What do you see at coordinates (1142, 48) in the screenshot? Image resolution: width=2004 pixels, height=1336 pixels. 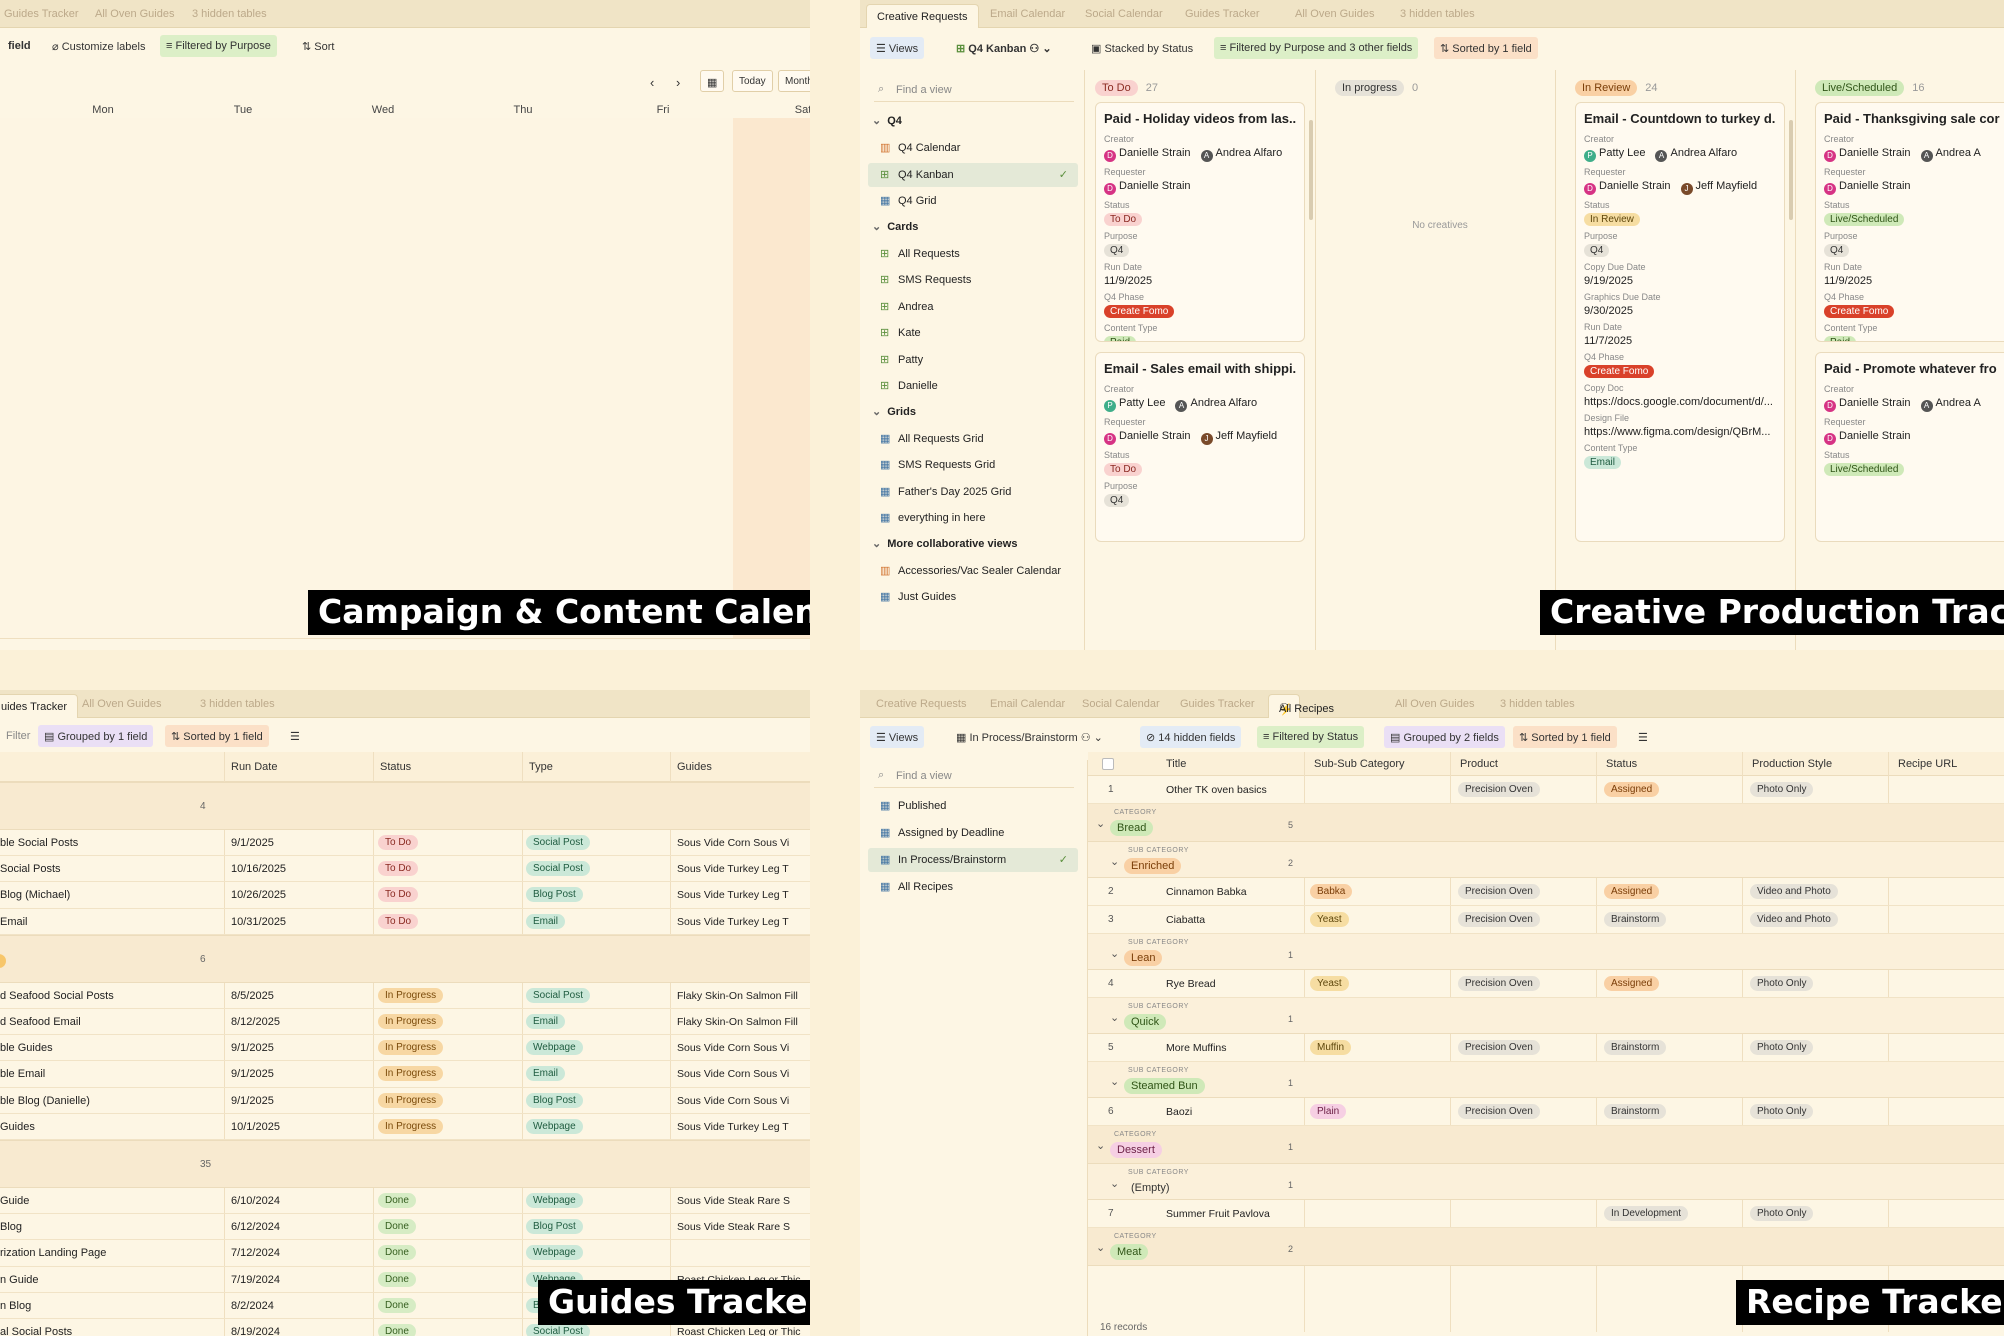 I see `stack-button: ▣ Stacked by Status` at bounding box center [1142, 48].